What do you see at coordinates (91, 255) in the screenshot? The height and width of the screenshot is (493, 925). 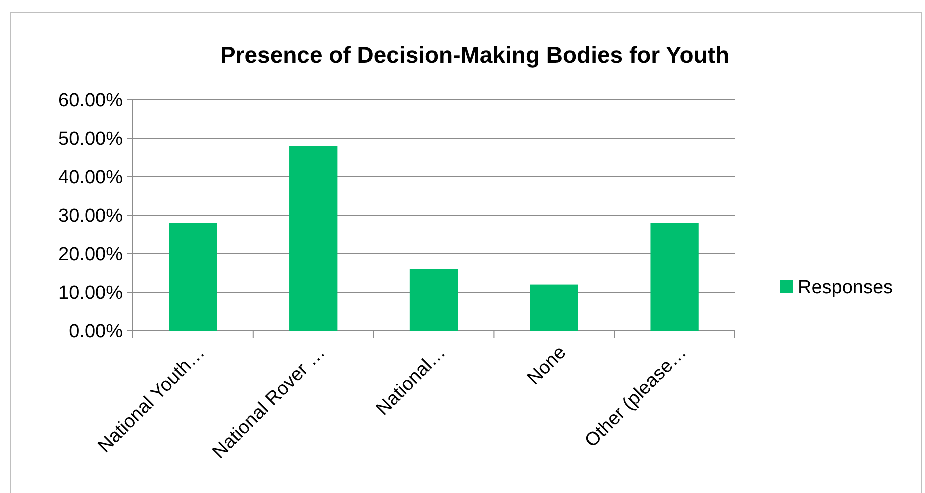 I see `y-tick-label: 20.00%` at bounding box center [91, 255].